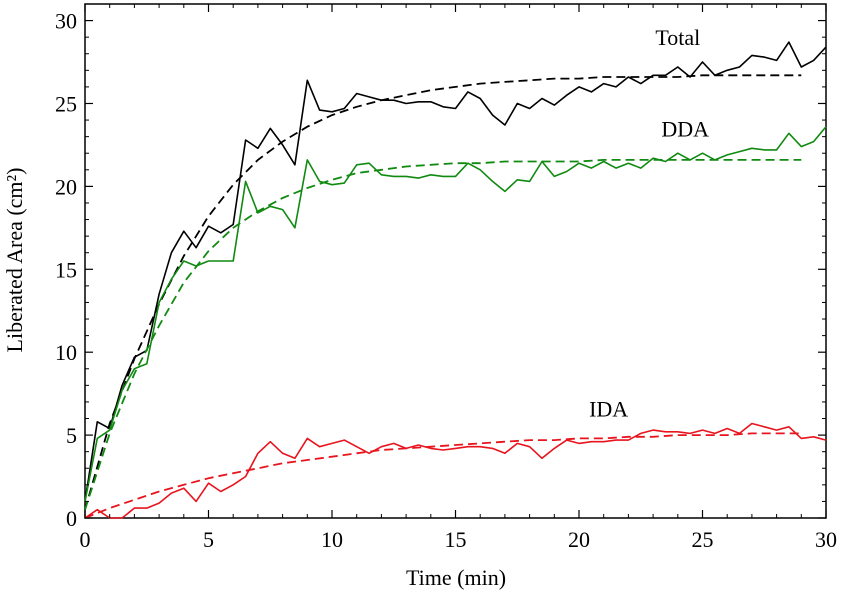 This screenshot has height=595, width=842. What do you see at coordinates (579, 539) in the screenshot?
I see `x-tick-label: 20` at bounding box center [579, 539].